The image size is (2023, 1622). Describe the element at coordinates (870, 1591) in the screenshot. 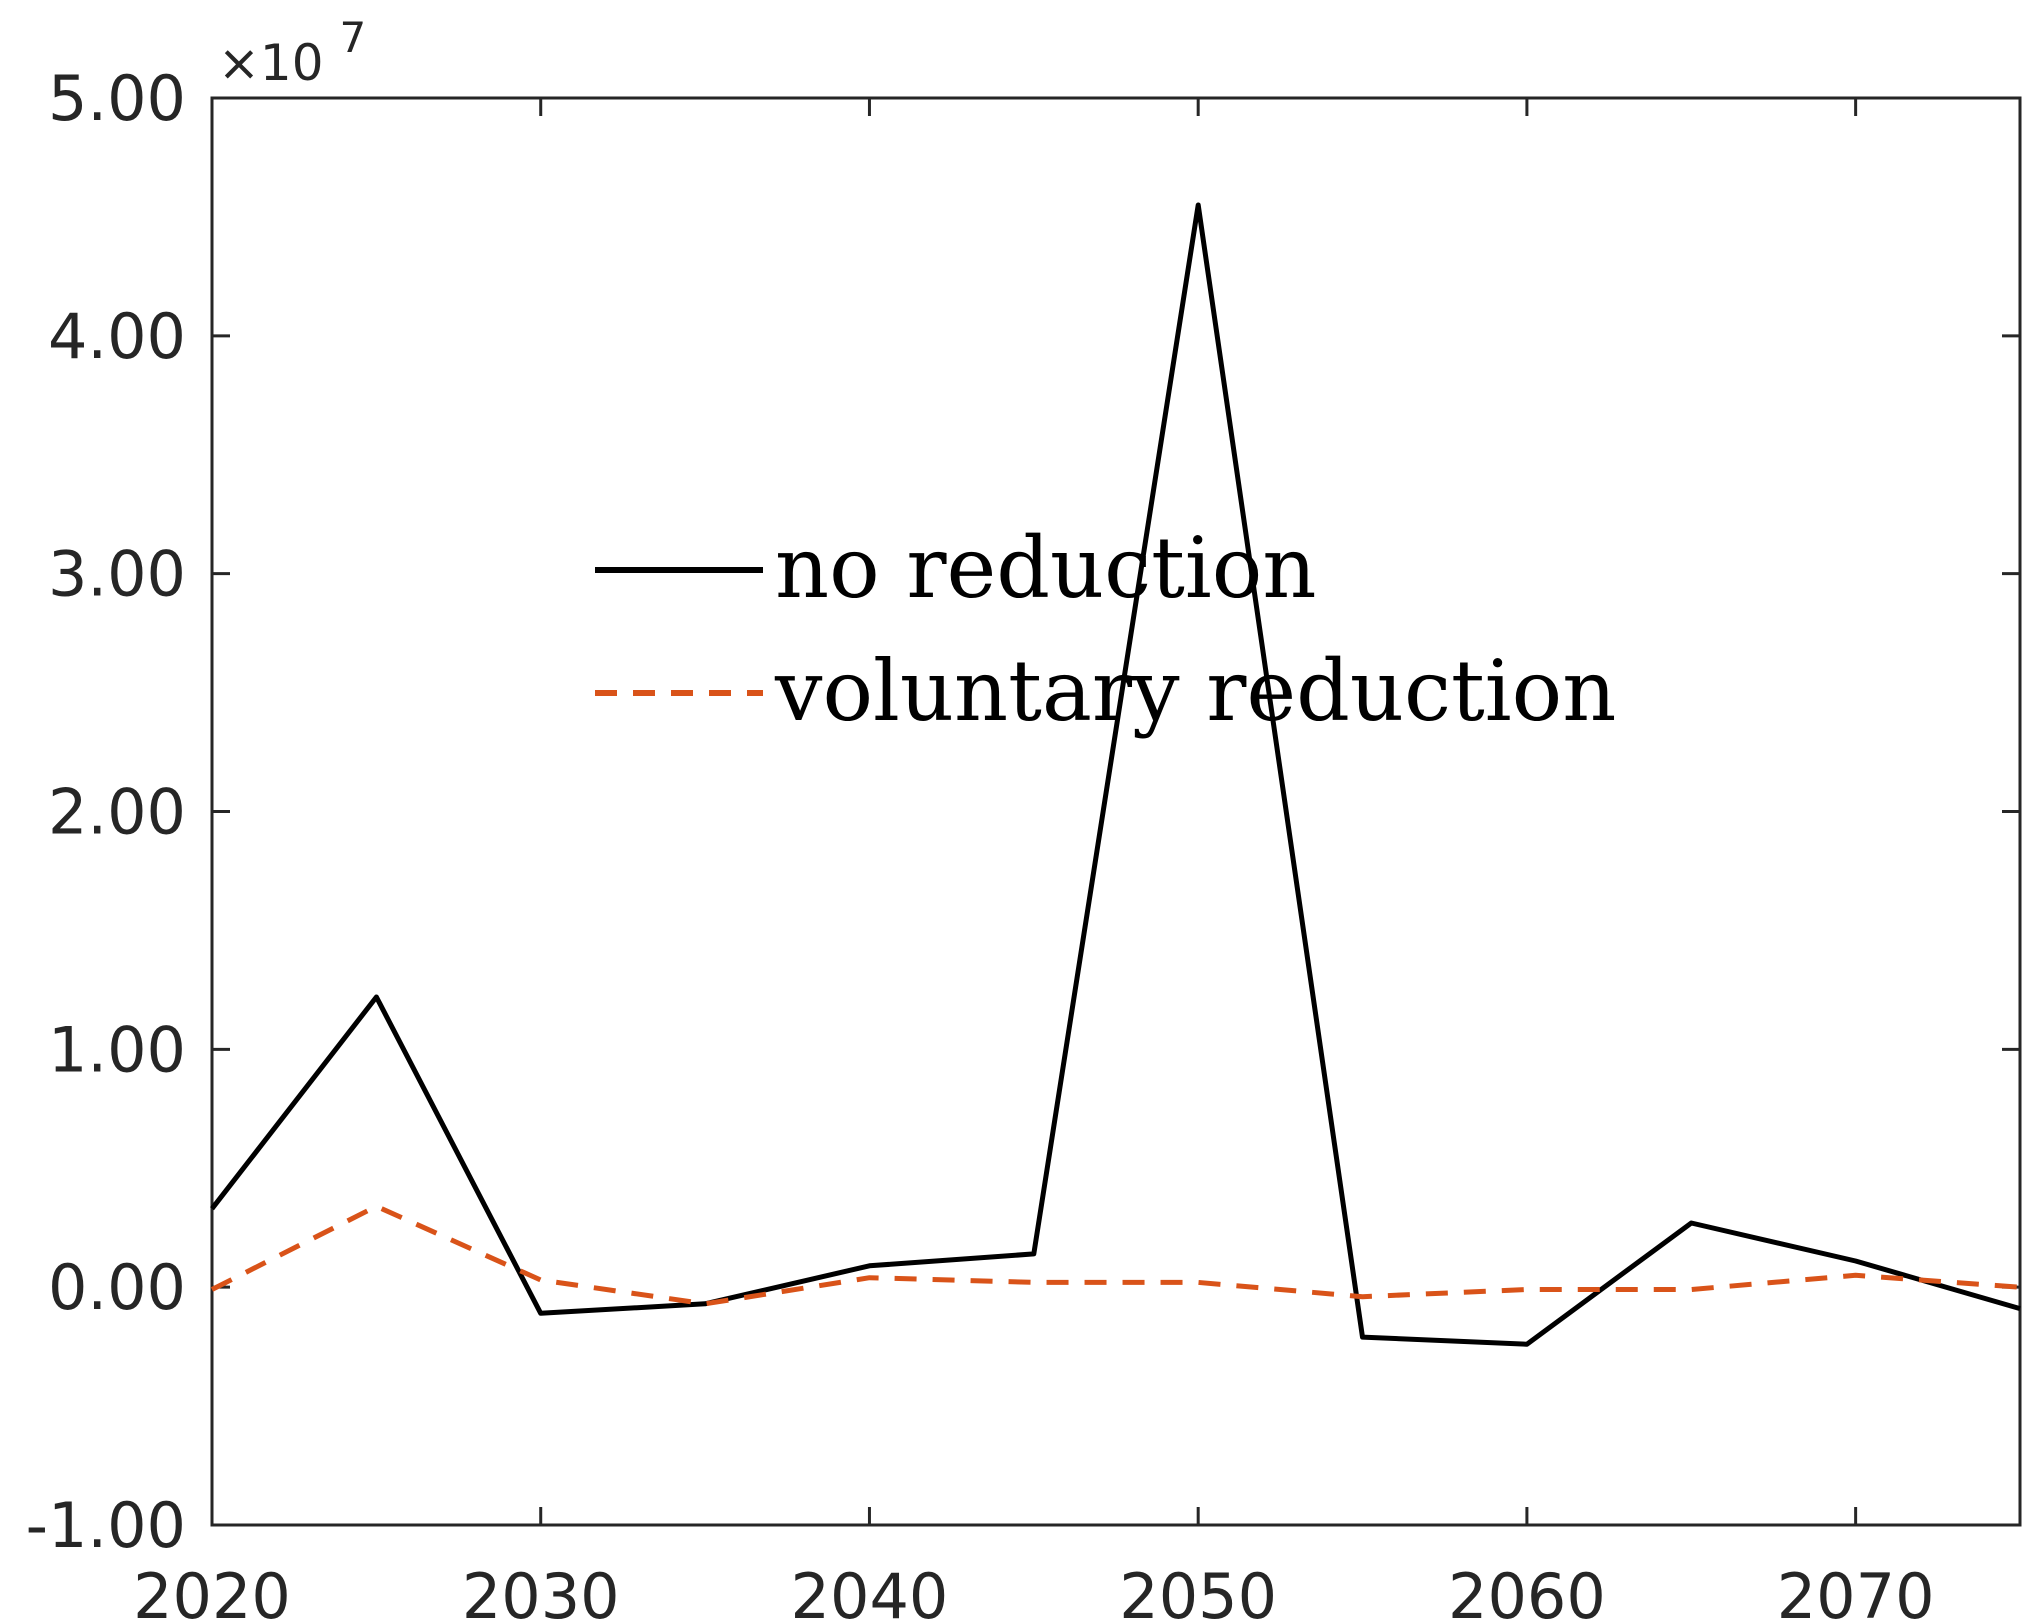

I see `x-tick-label: 2040` at that location.